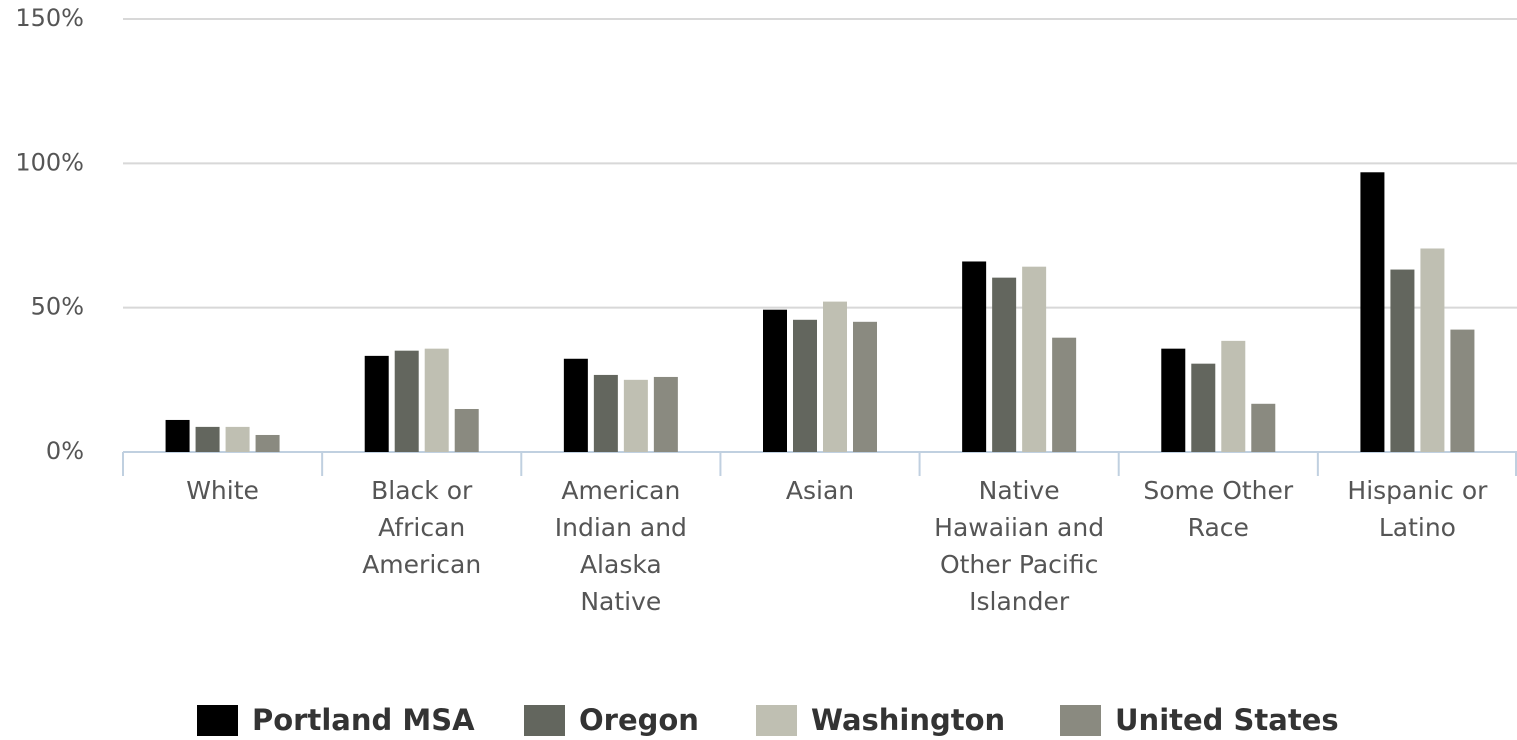 This screenshot has height=740, width=1517. Describe the element at coordinates (222, 490) in the screenshot. I see `x-tick-label: White` at that location.